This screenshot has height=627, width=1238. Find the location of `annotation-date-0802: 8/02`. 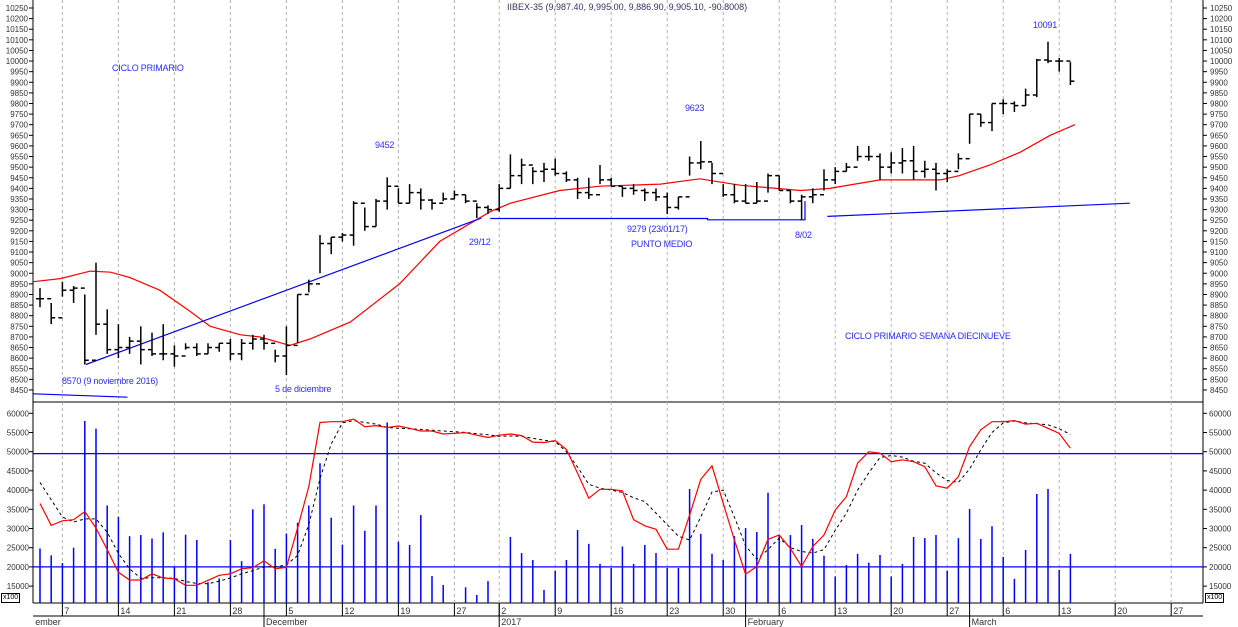

annotation-date-0802: 8/02 is located at coordinates (803, 235).